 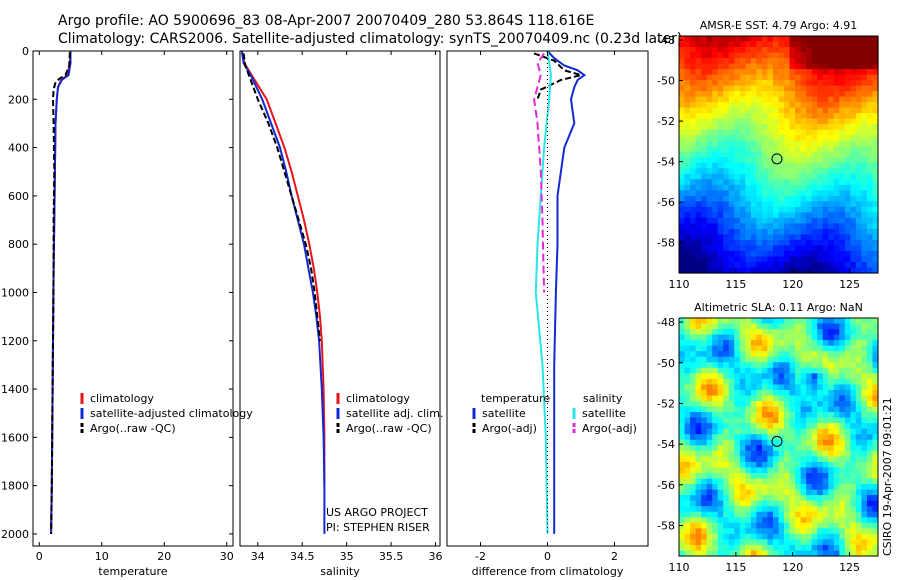 I want to click on map-title: Altimetric SLA: 0.11 Argo: NaN, so click(x=778, y=307).